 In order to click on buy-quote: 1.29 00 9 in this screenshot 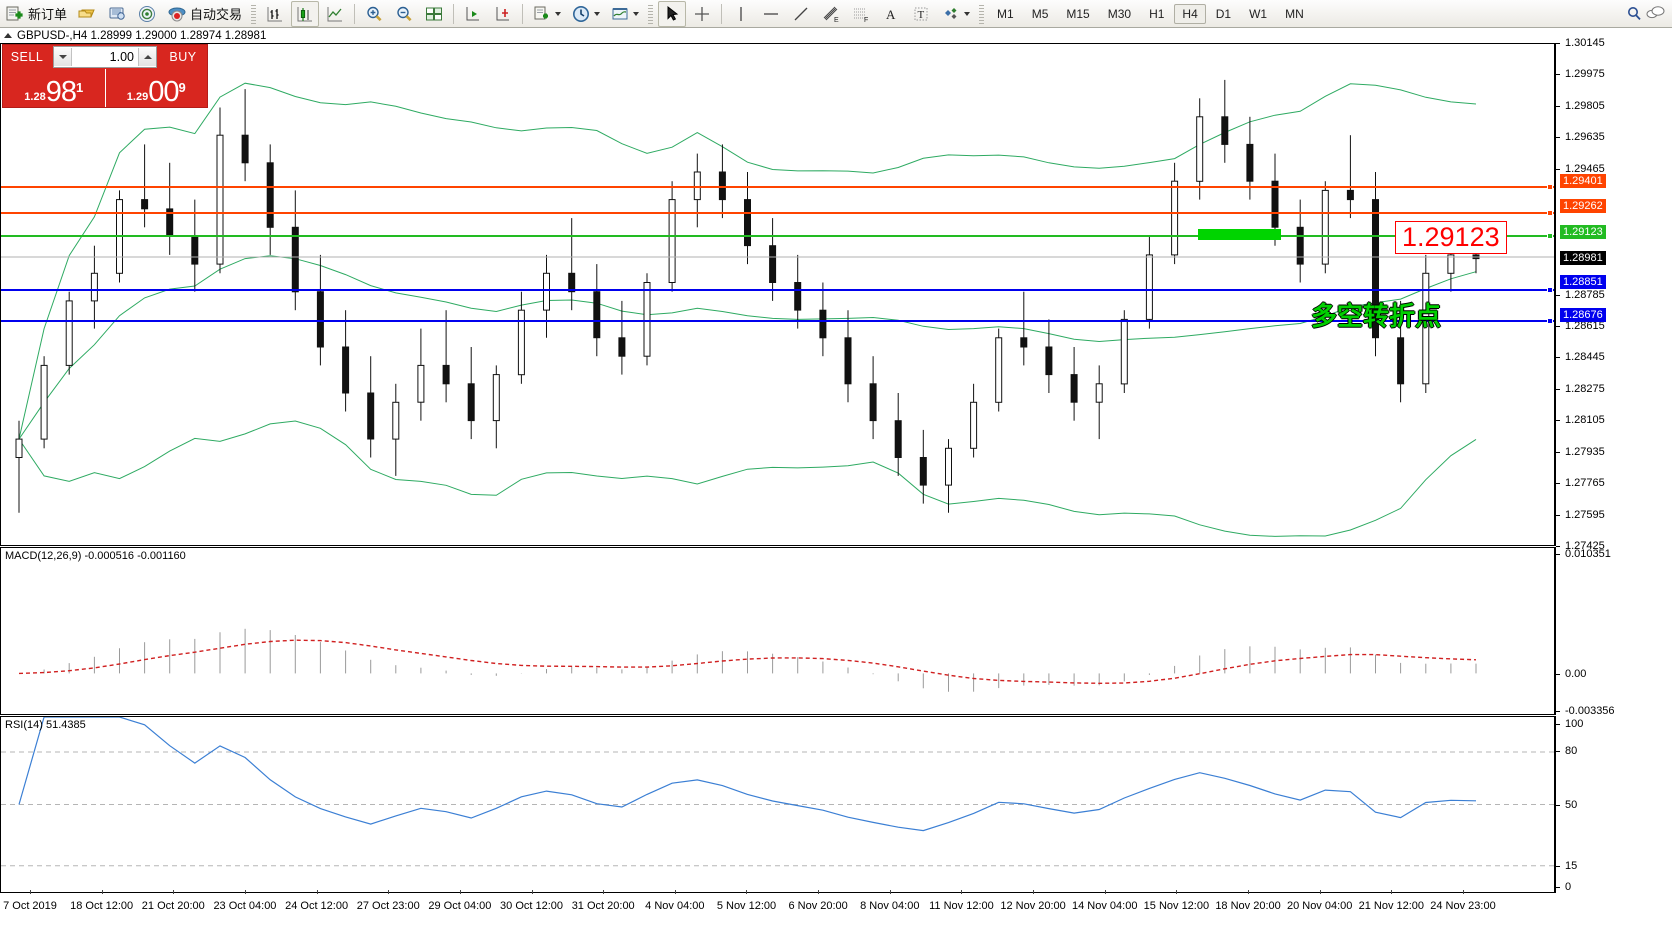, I will do `click(157, 88)`.